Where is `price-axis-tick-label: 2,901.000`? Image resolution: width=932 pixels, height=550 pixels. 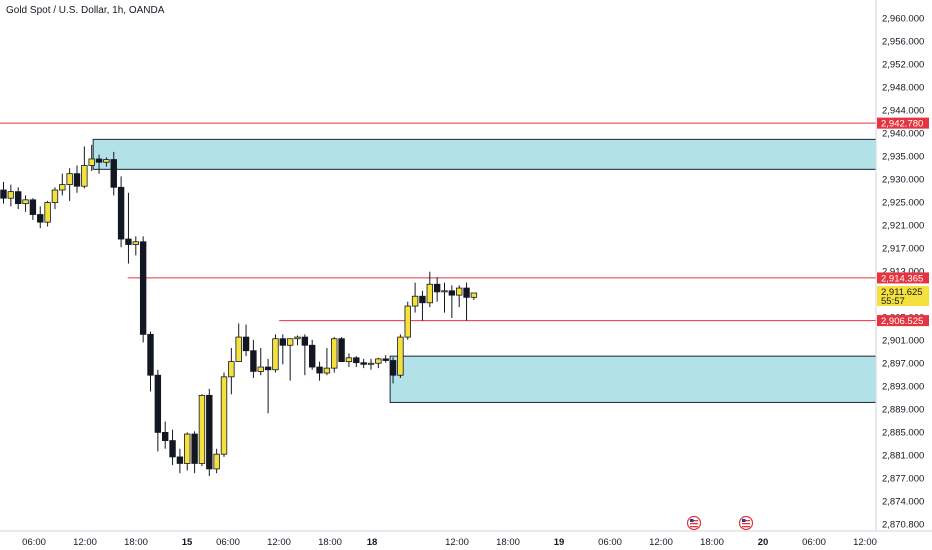
price-axis-tick-label: 2,901.000 is located at coordinates (903, 341).